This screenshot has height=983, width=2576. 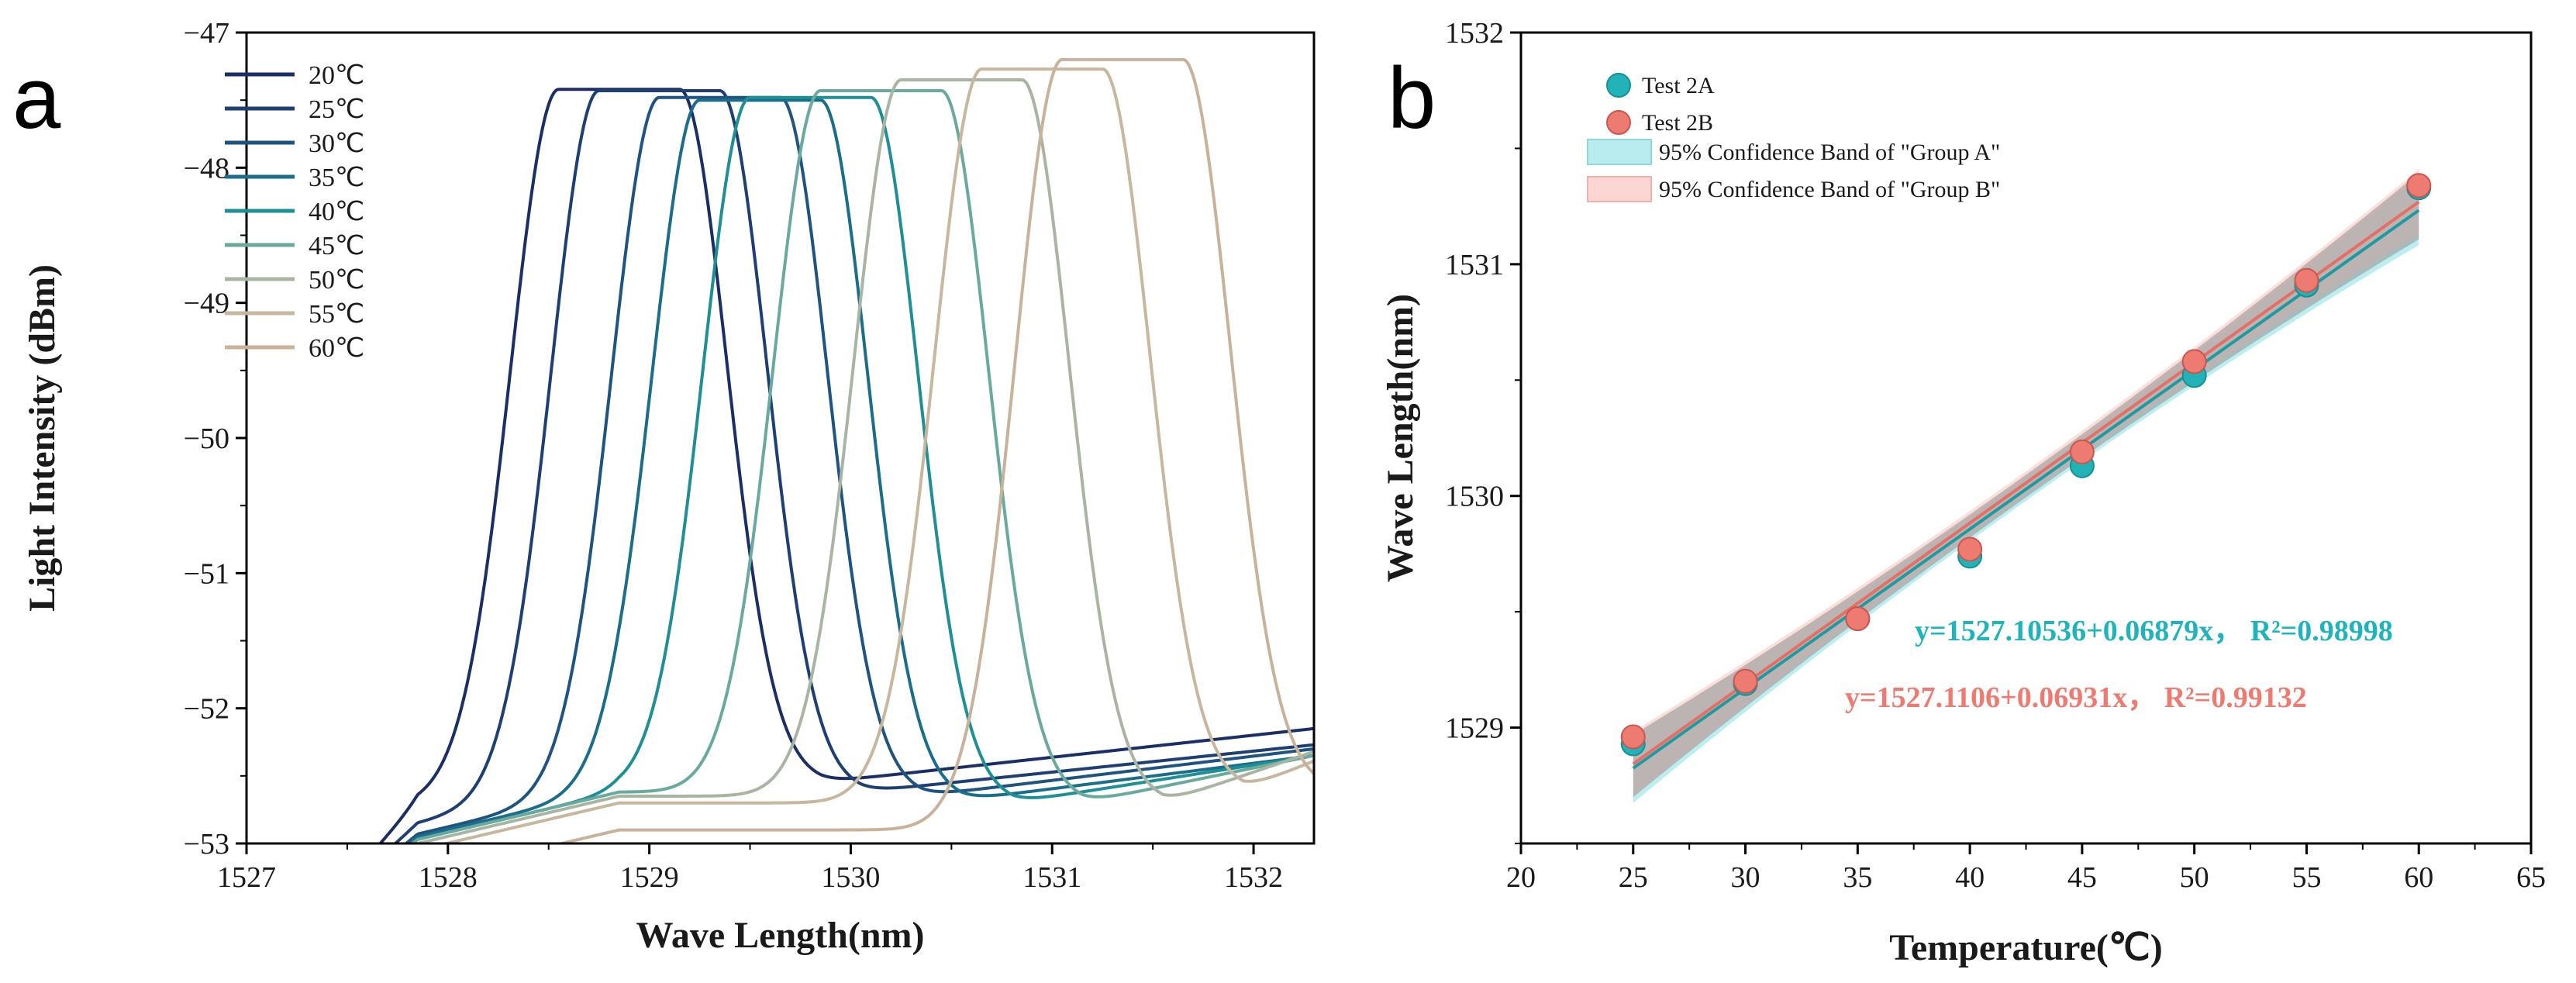 What do you see at coordinates (1677, 123) in the screenshot?
I see `legend-label: Test 2B` at bounding box center [1677, 123].